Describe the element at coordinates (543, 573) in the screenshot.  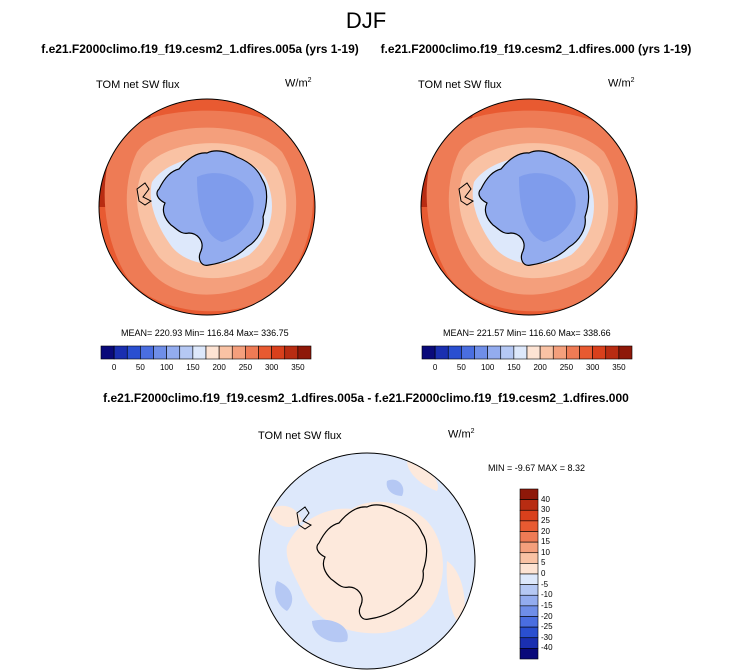
I see `colorbar-difference-tick-label: 0` at that location.